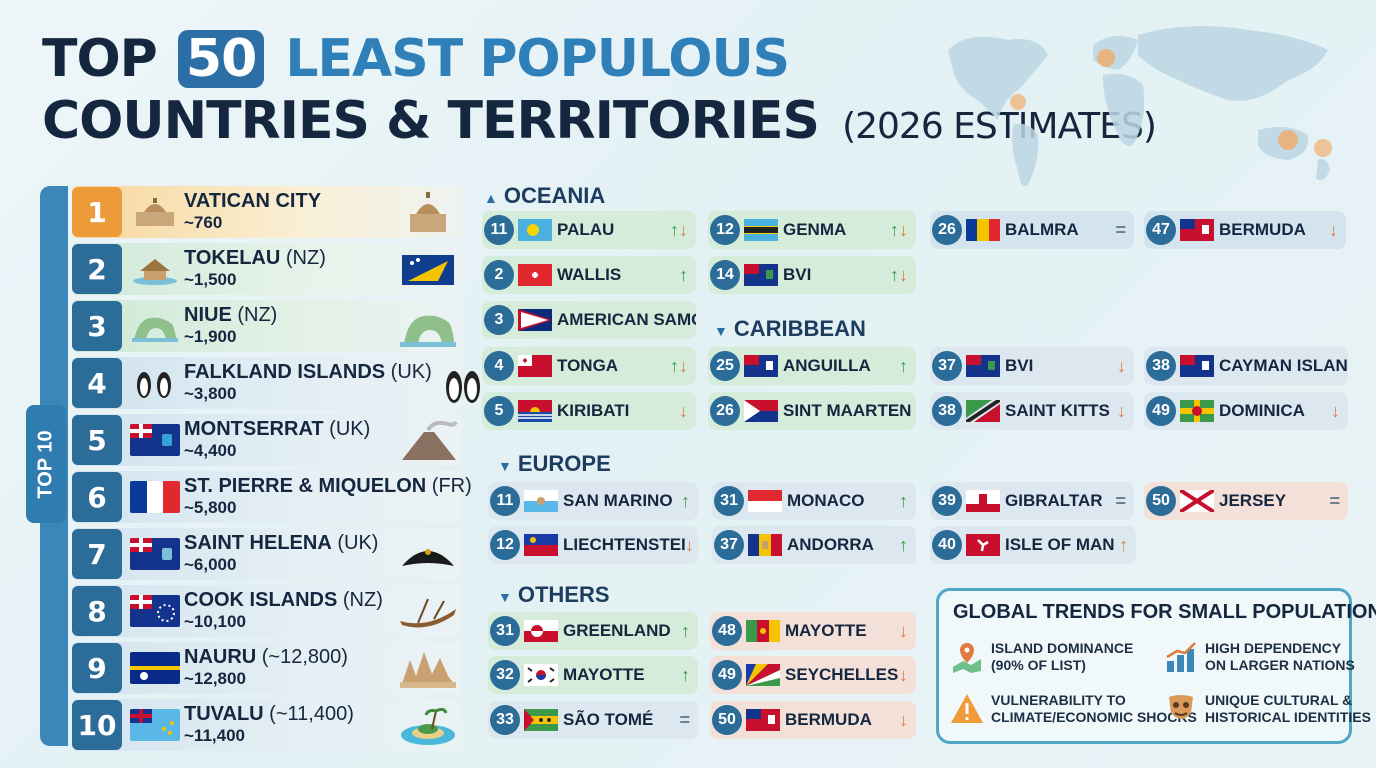  What do you see at coordinates (725, 411) in the screenshot?
I see `rank-badge: 26` at bounding box center [725, 411].